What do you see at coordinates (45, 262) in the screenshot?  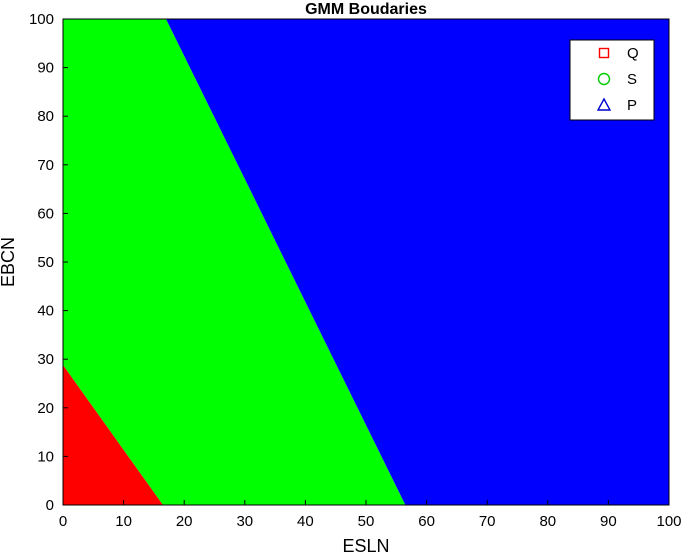 I see `y-tick-label: 50` at bounding box center [45, 262].